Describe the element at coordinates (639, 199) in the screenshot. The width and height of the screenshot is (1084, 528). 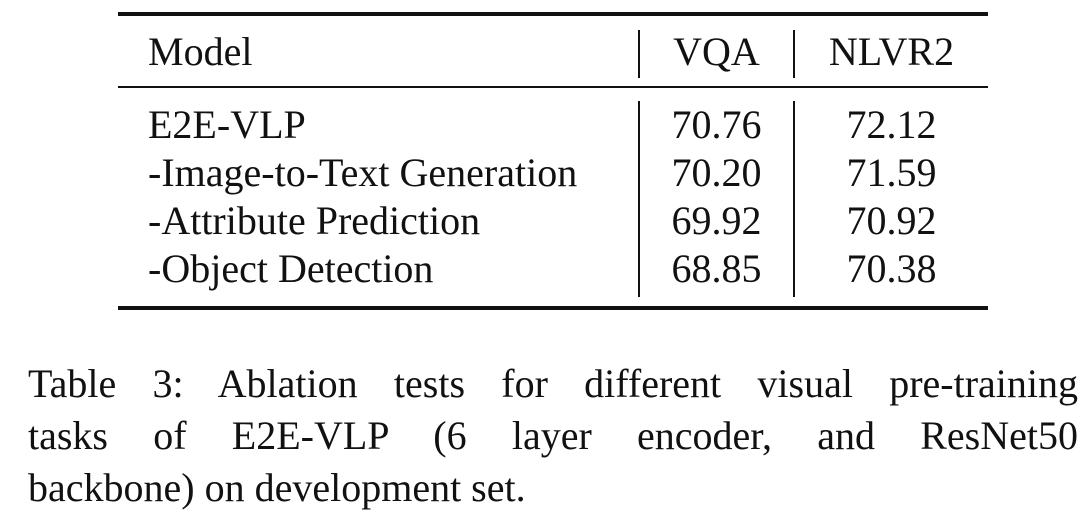
I see `body-separator-model-vqa` at that location.